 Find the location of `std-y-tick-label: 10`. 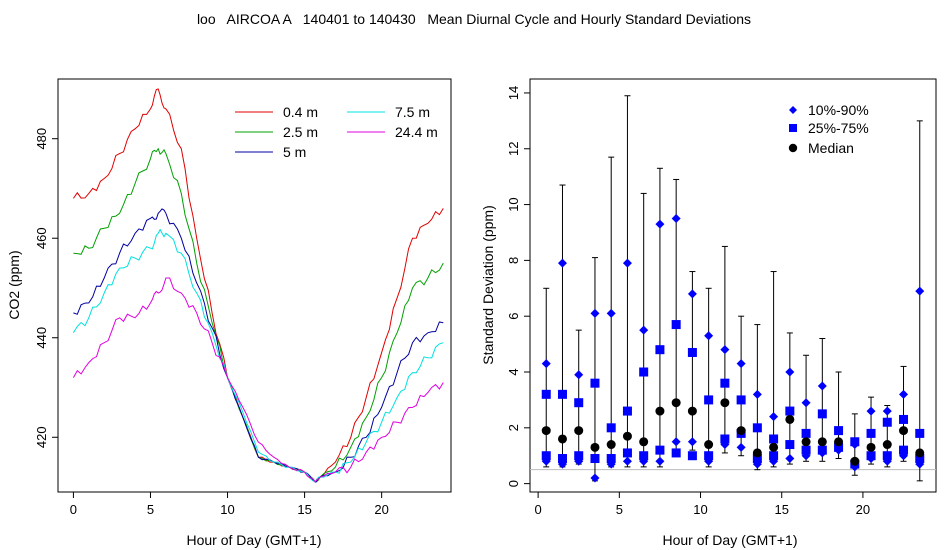

std-y-tick-label: 10 is located at coordinates (513, 204).